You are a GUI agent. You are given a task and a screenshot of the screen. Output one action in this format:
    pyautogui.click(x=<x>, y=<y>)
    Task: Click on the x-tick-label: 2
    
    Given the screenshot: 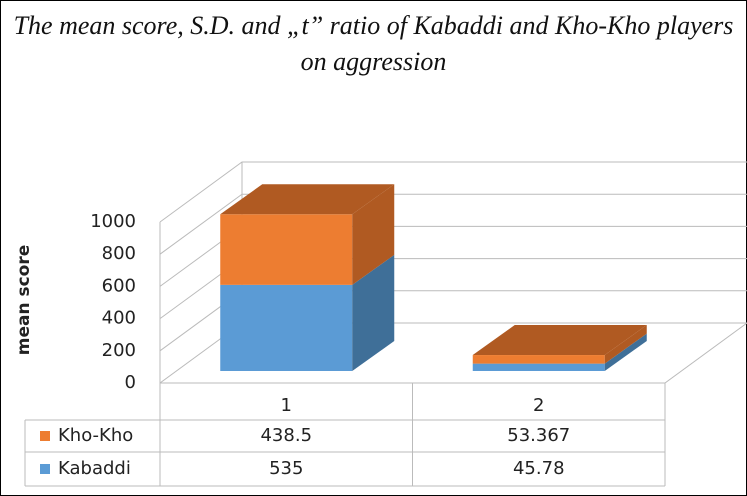 What is the action you would take?
    pyautogui.click(x=538, y=405)
    